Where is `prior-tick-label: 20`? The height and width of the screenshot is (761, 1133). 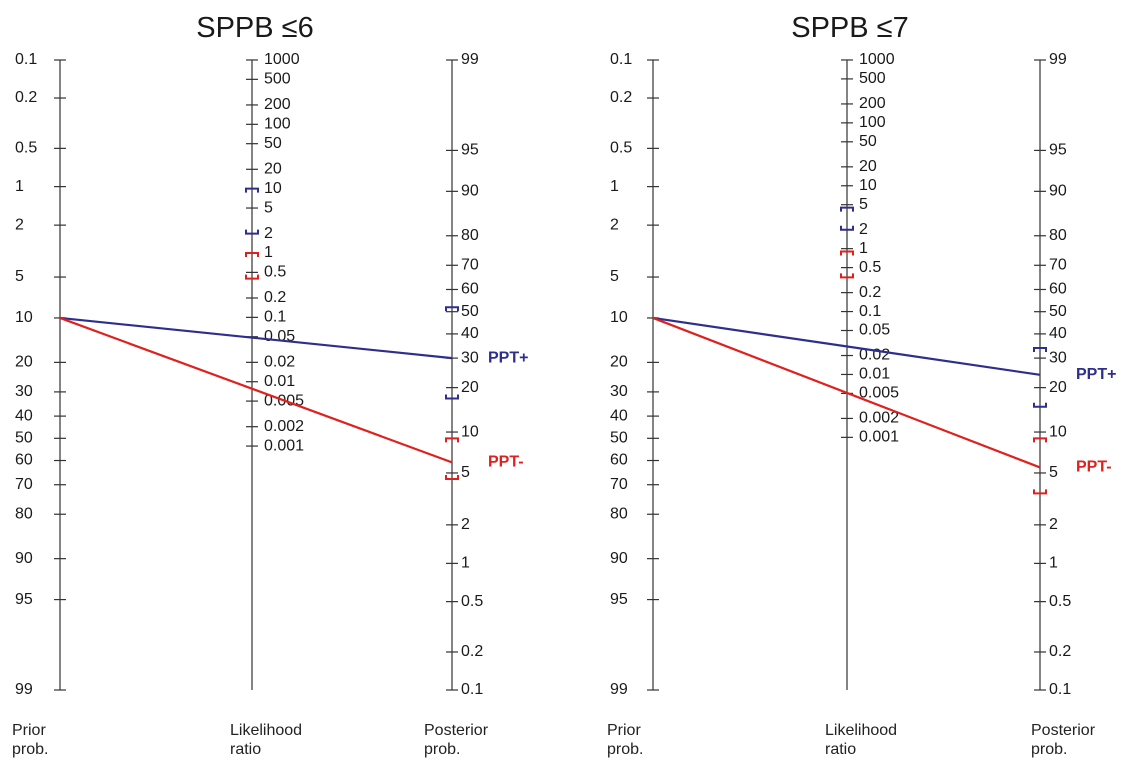
prior-tick-label: 20 is located at coordinates (619, 362).